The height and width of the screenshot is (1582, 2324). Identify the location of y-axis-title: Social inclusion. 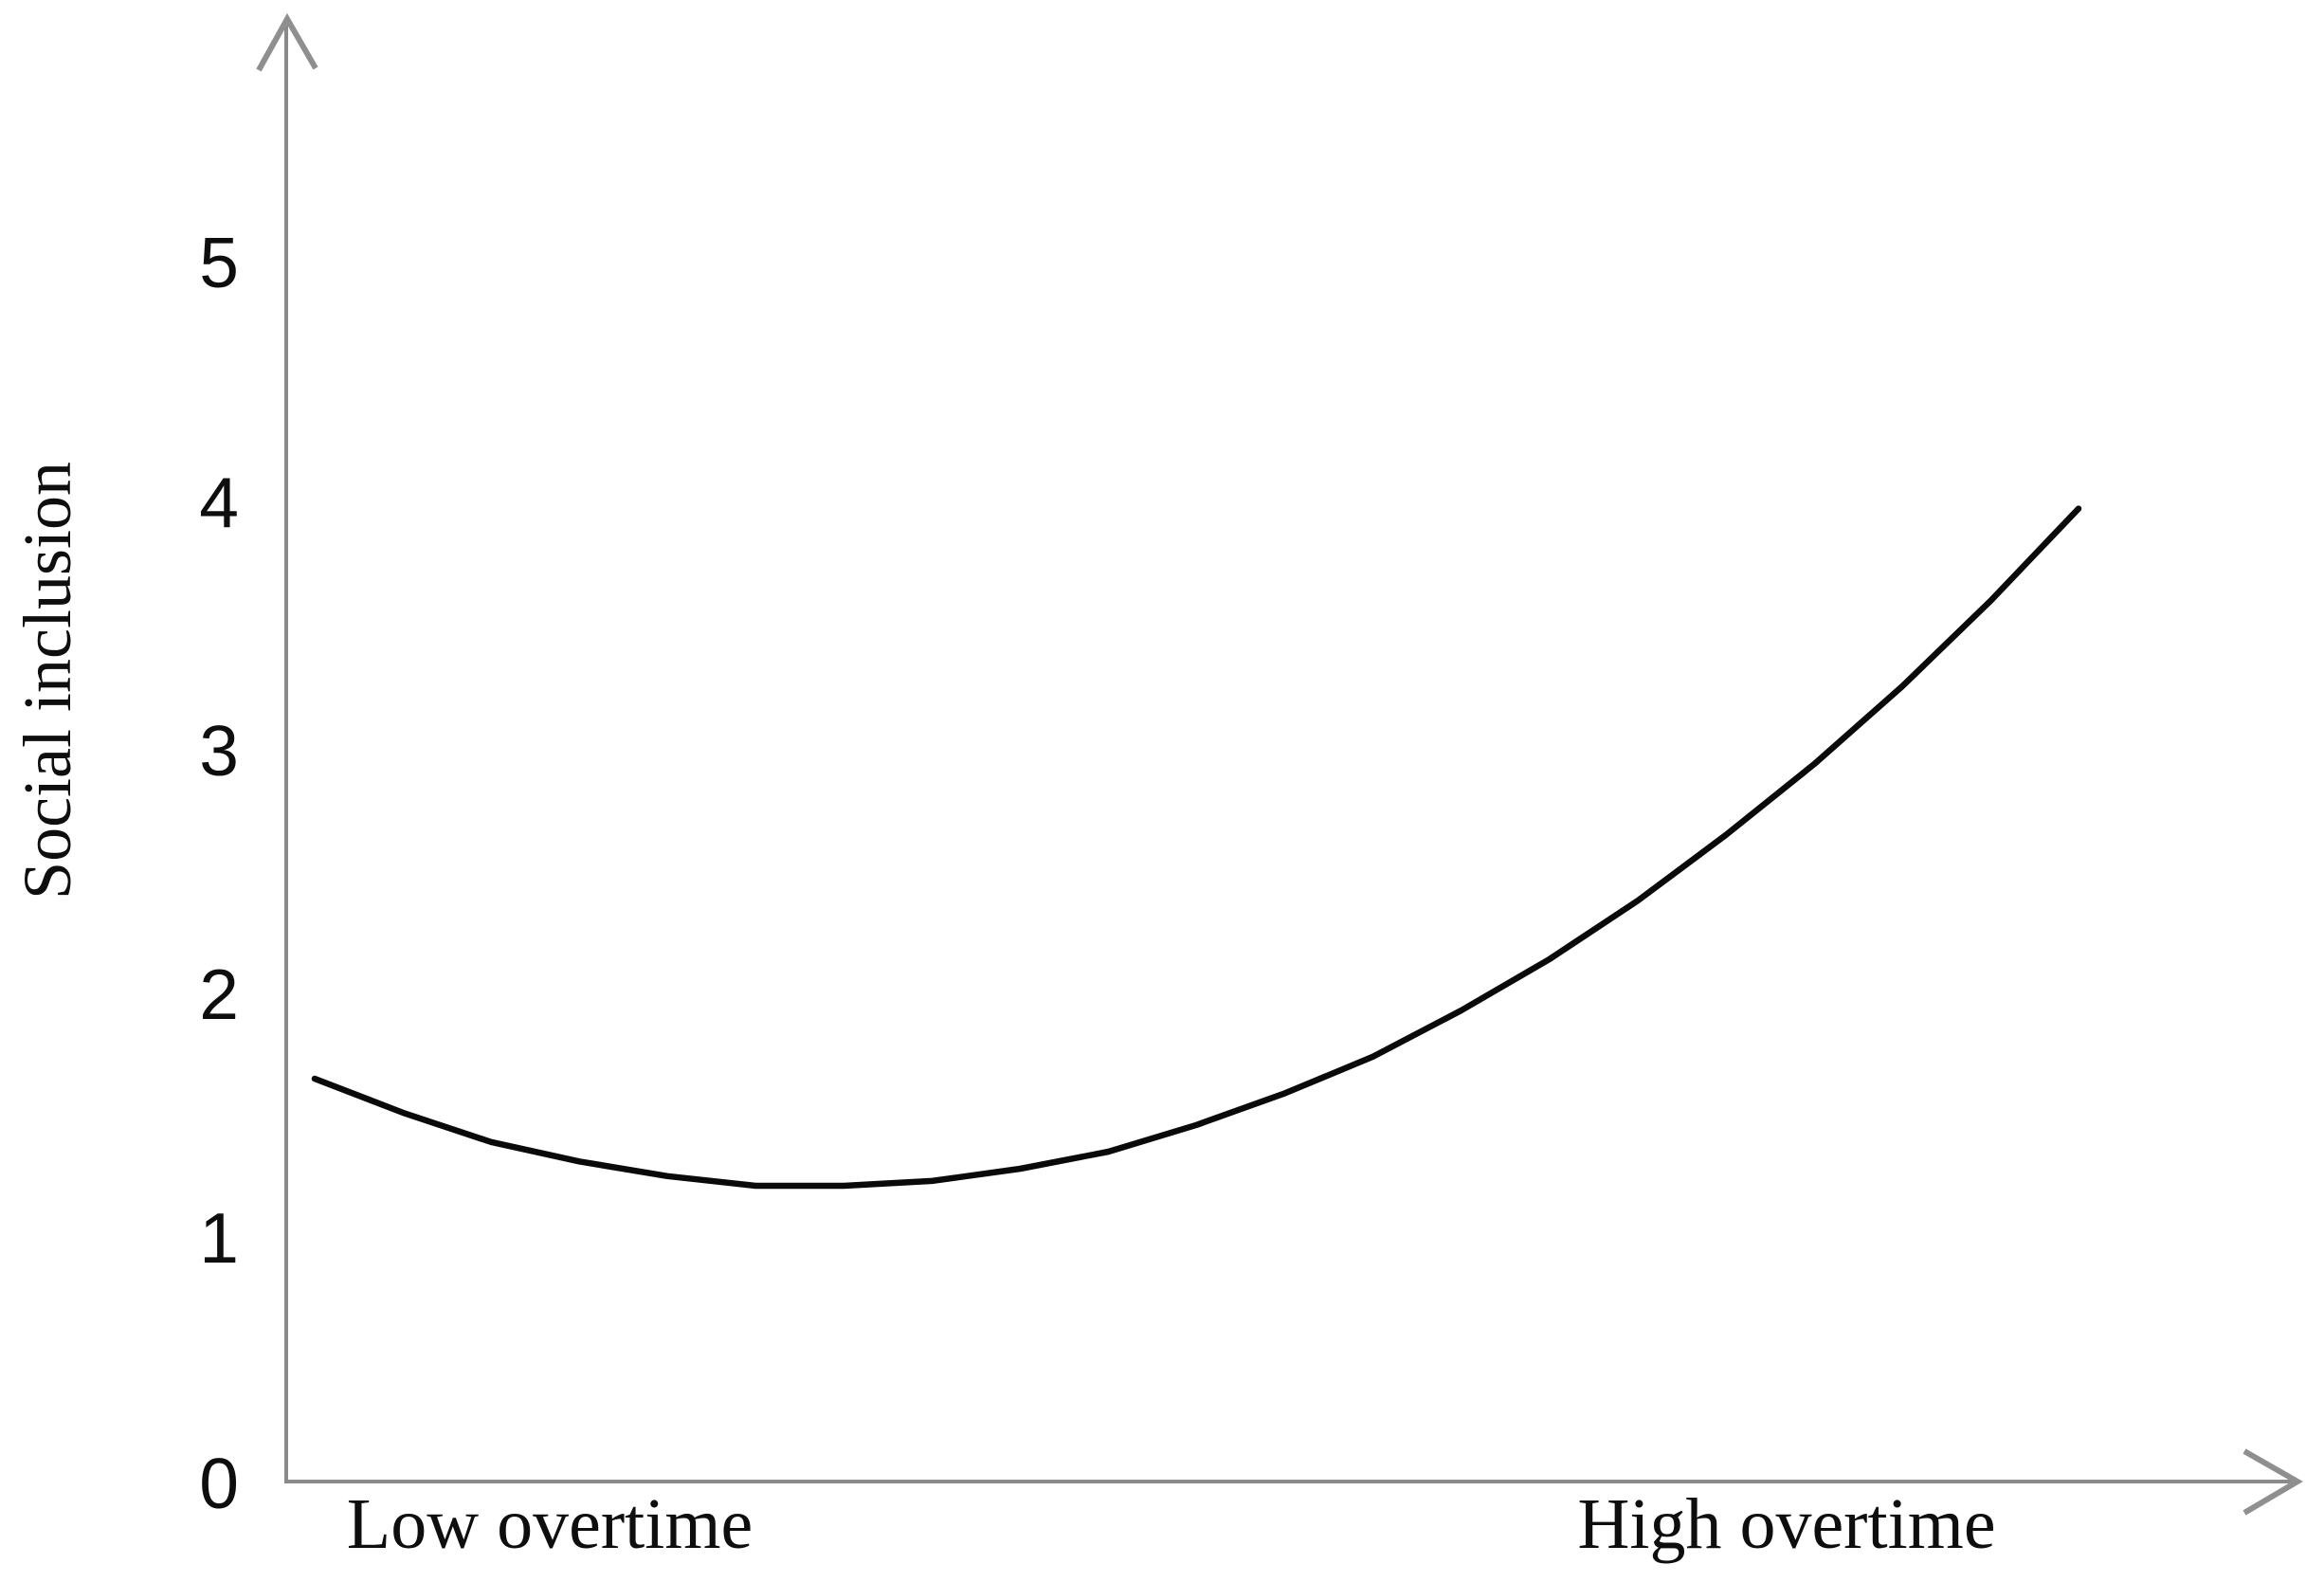
(47, 681).